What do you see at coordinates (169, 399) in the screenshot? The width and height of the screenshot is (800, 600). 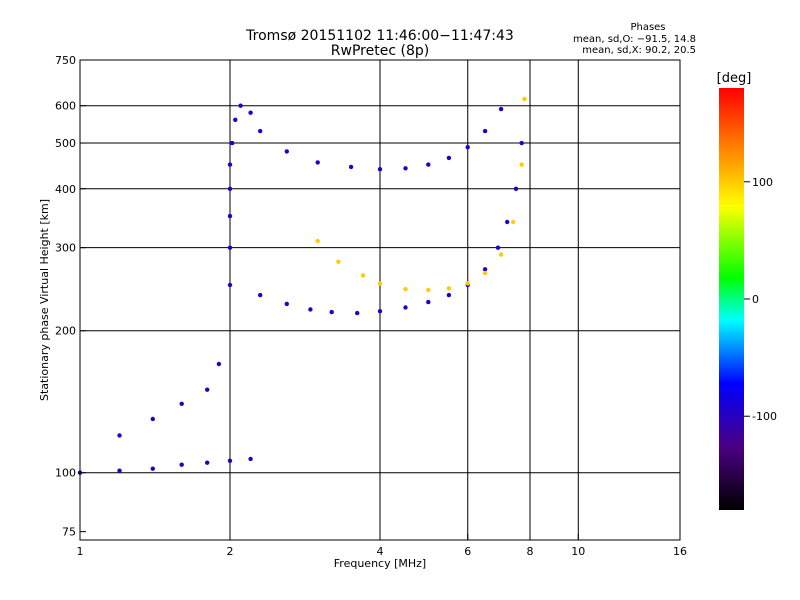 I see `series-es-region-echoes` at bounding box center [169, 399].